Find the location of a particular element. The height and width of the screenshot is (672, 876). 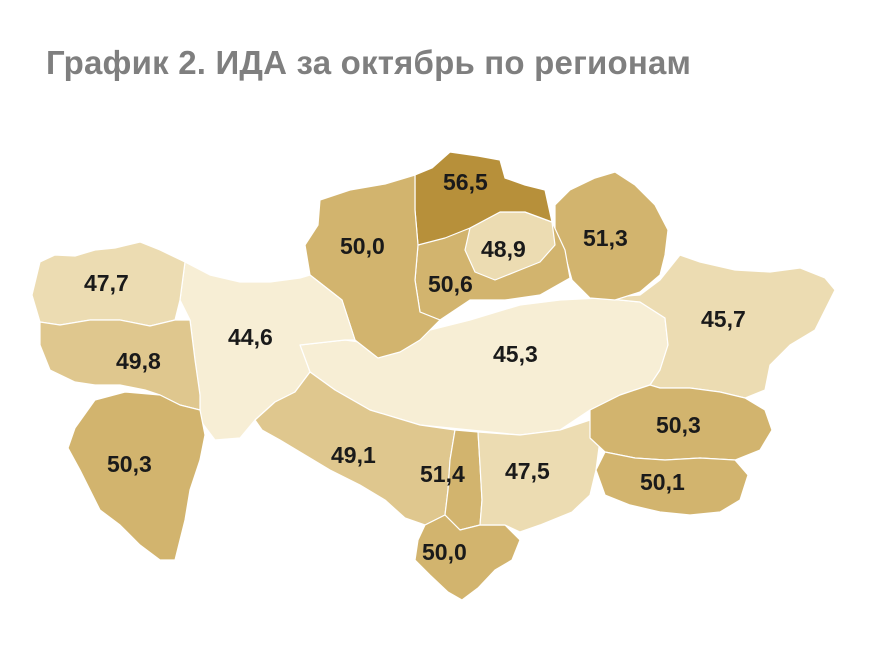

label-karaganda: 45,3 is located at coordinates (515, 354).